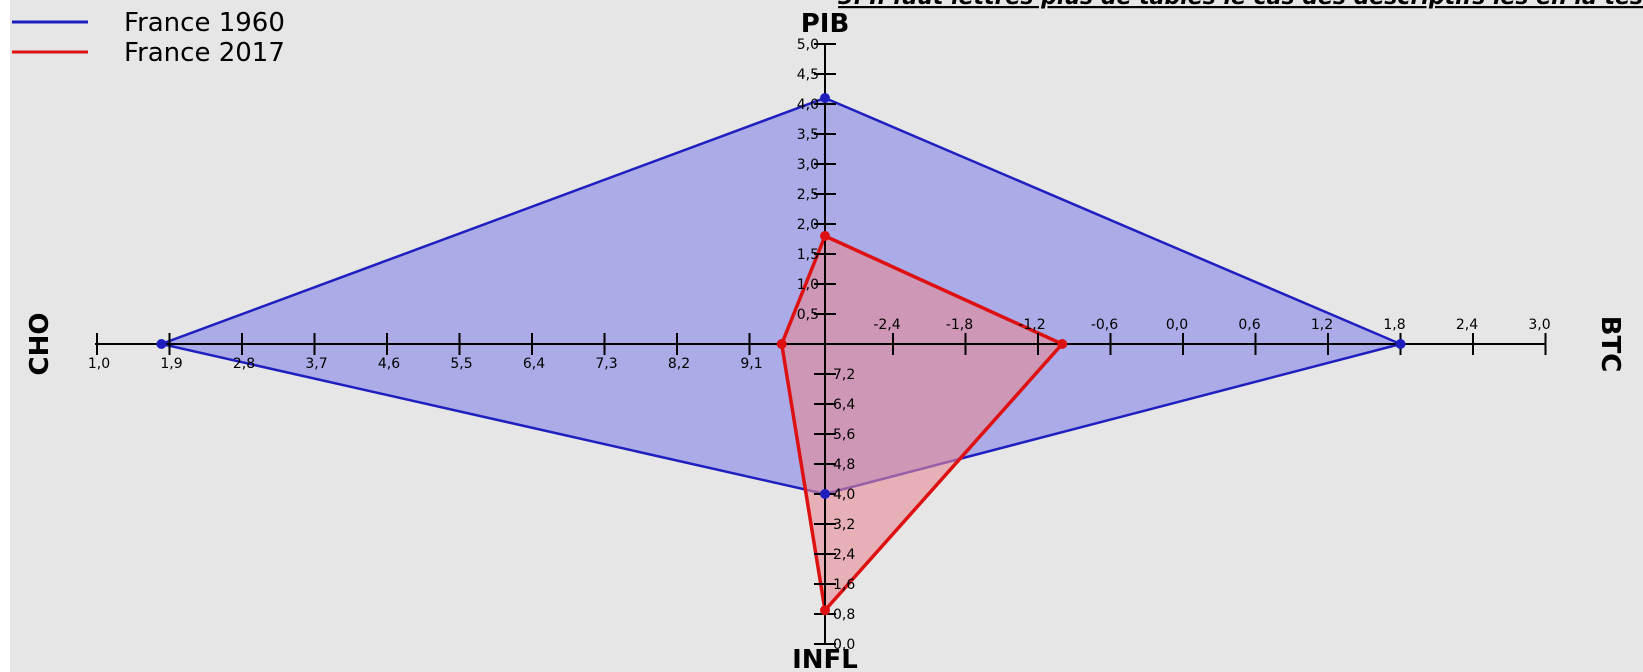 The height and width of the screenshot is (672, 1643). What do you see at coordinates (808, 255) in the screenshot?
I see `tick-label-pib: 1,5` at bounding box center [808, 255].